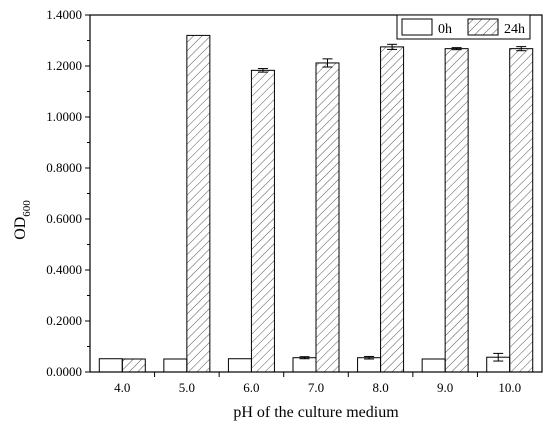 The width and height of the screenshot is (550, 433). What do you see at coordinates (369, 365) in the screenshot?
I see `bar-0h-8.0` at bounding box center [369, 365].